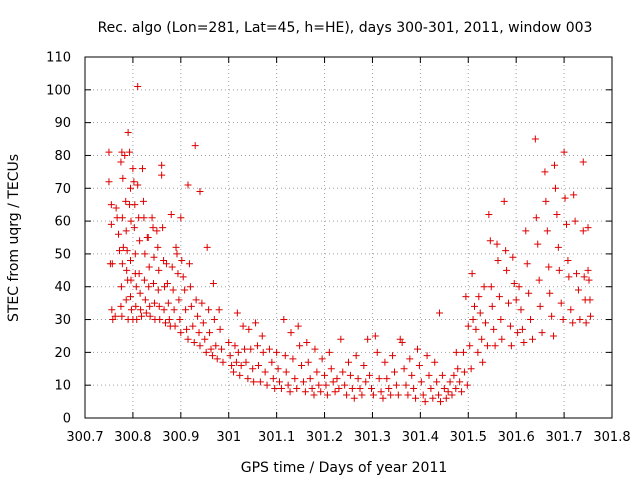 The height and width of the screenshot is (480, 640). What do you see at coordinates (468, 437) in the screenshot?
I see `x-tick-label: 301.5` at bounding box center [468, 437].